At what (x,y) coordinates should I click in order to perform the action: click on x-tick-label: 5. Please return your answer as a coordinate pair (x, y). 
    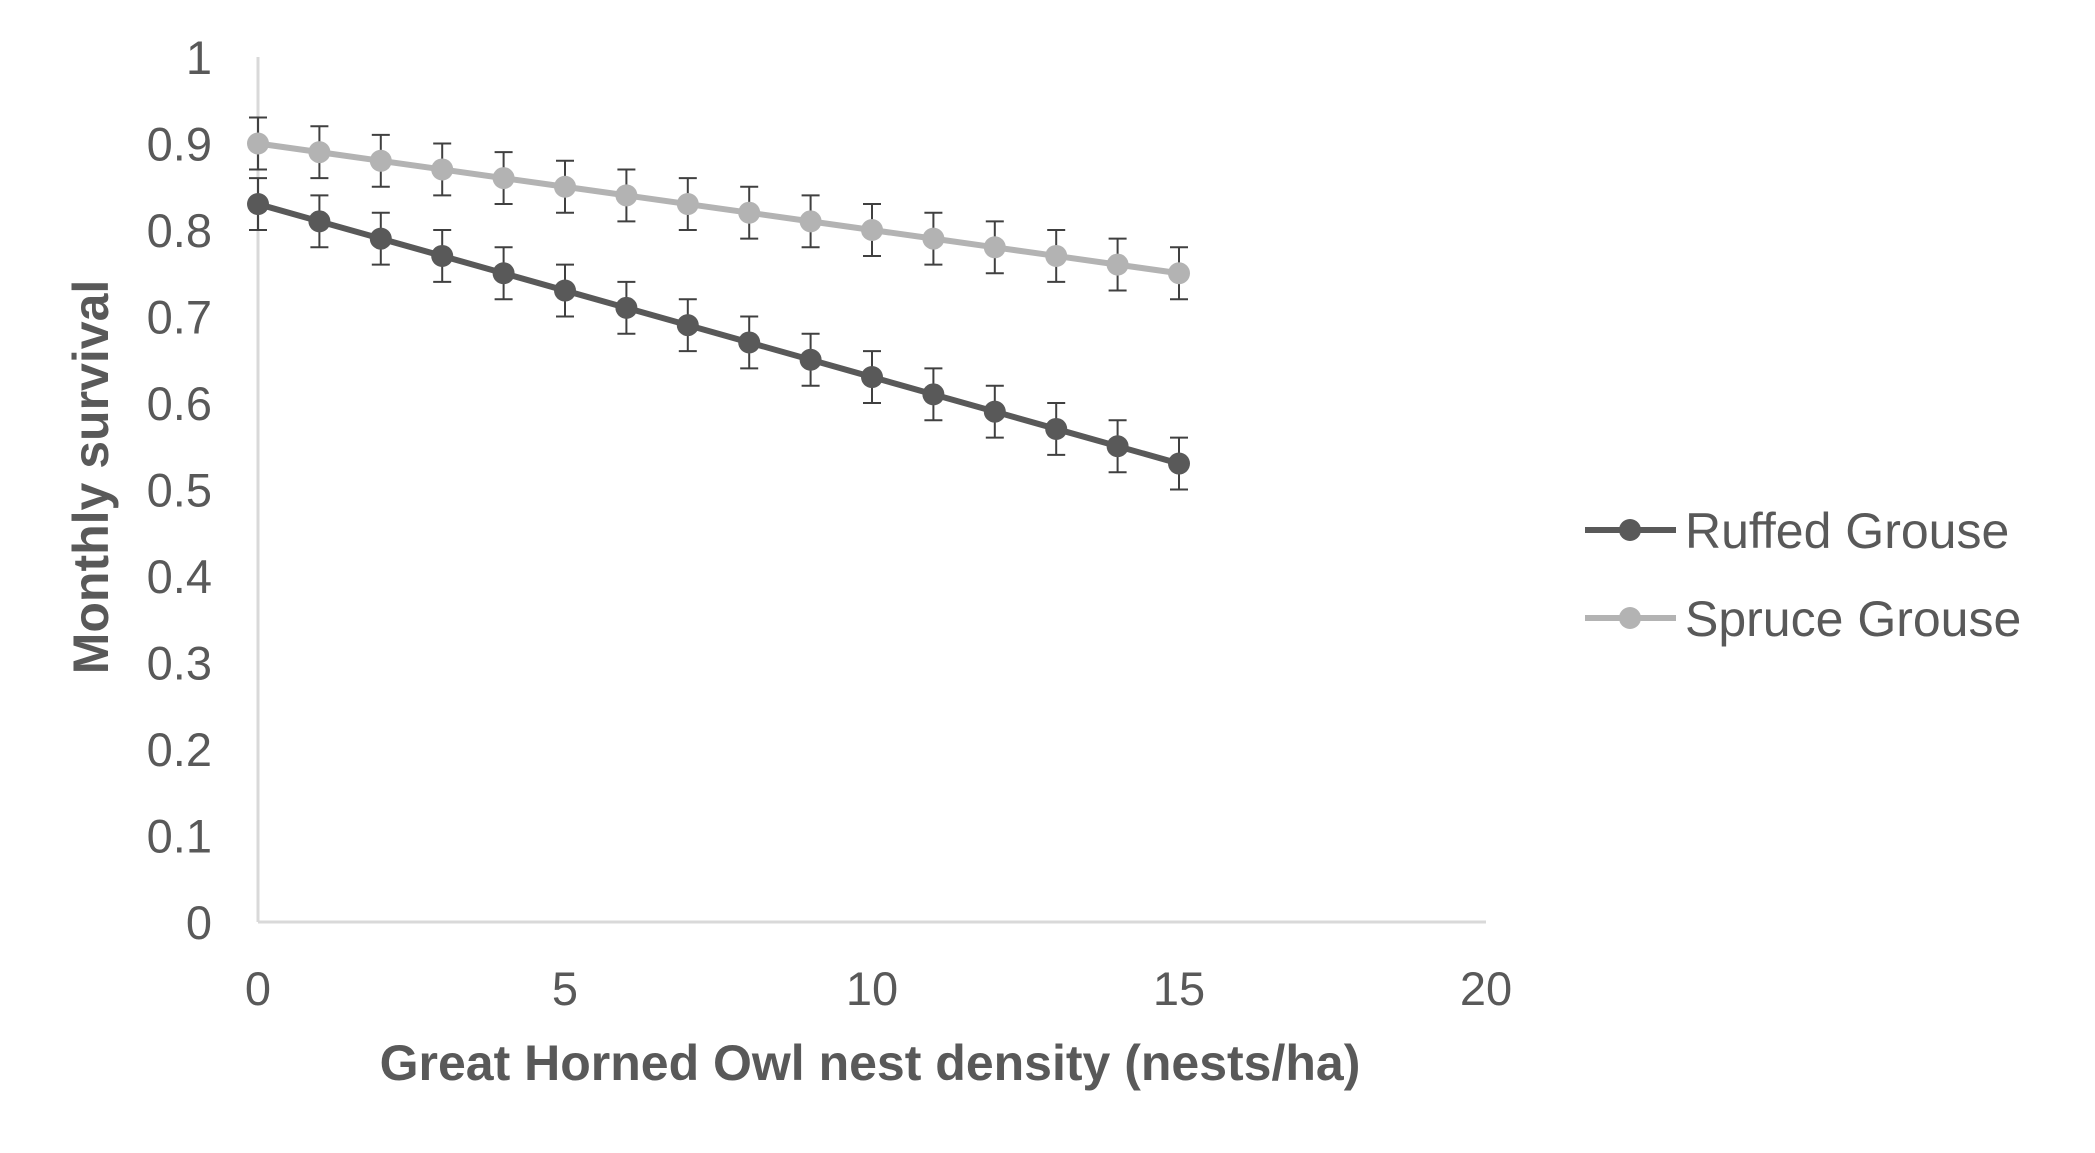
    Looking at the image, I should click on (565, 988).